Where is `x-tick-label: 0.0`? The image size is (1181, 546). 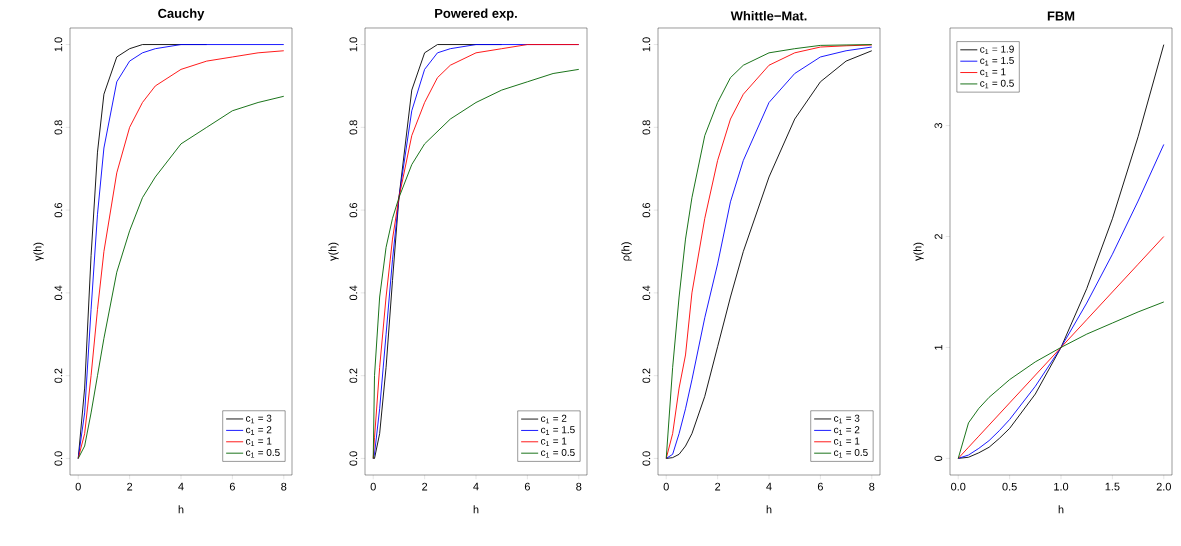
x-tick-label: 0.0 is located at coordinates (958, 486).